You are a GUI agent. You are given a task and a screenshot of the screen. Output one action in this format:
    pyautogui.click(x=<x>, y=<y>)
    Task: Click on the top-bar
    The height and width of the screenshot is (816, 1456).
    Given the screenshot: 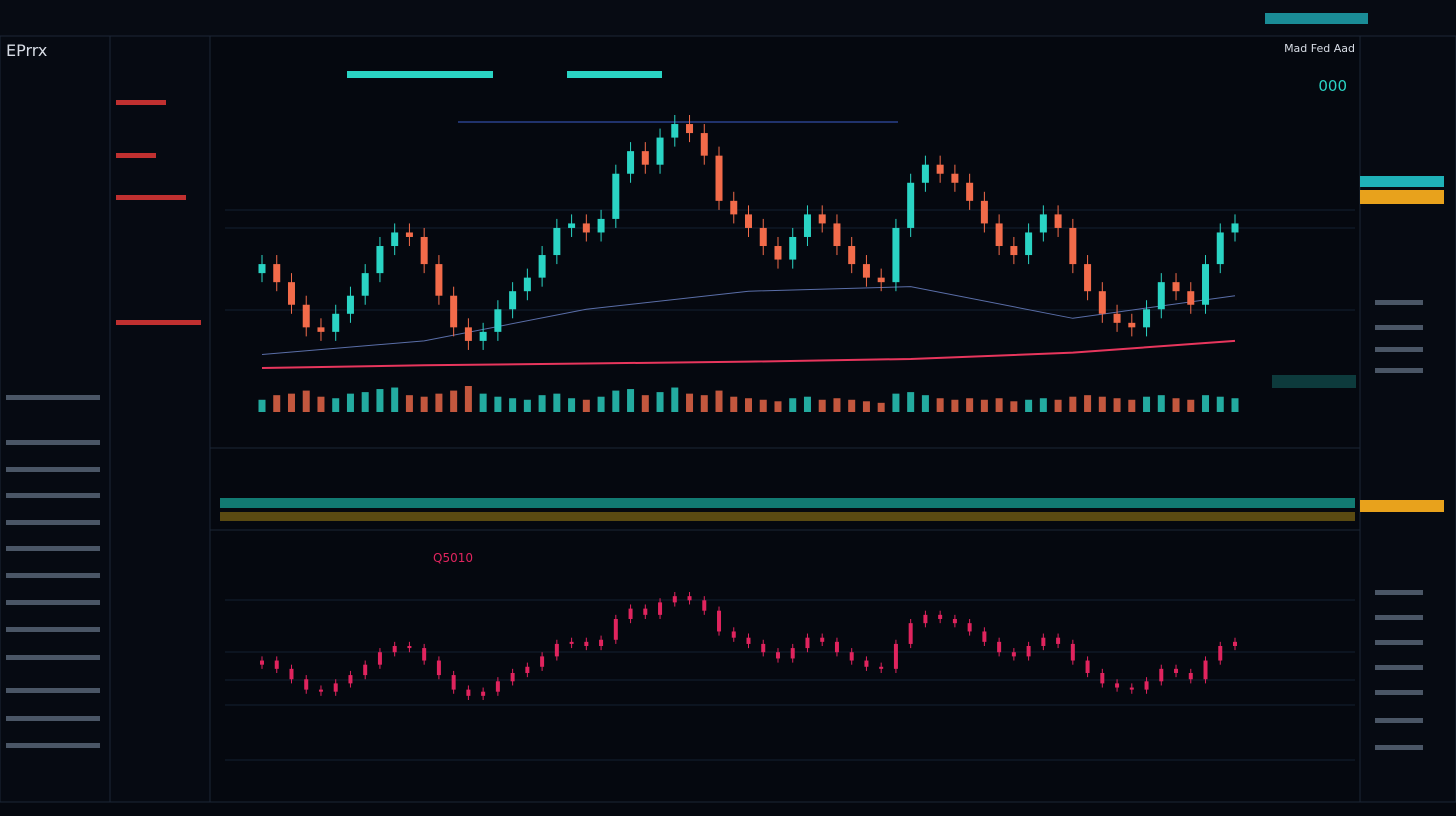 What is the action you would take?
    pyautogui.click(x=728, y=18)
    